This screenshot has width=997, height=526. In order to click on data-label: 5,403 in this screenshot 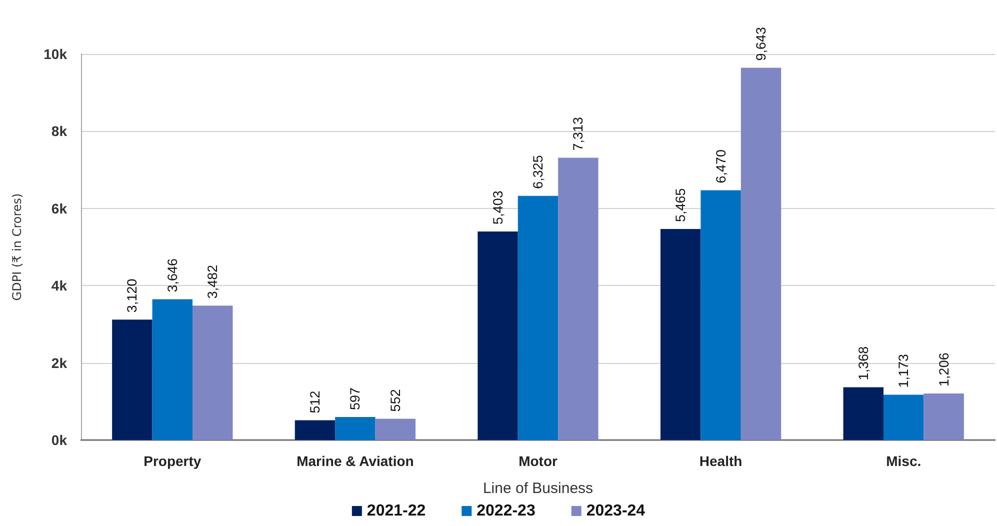, I will do `click(498, 207)`.